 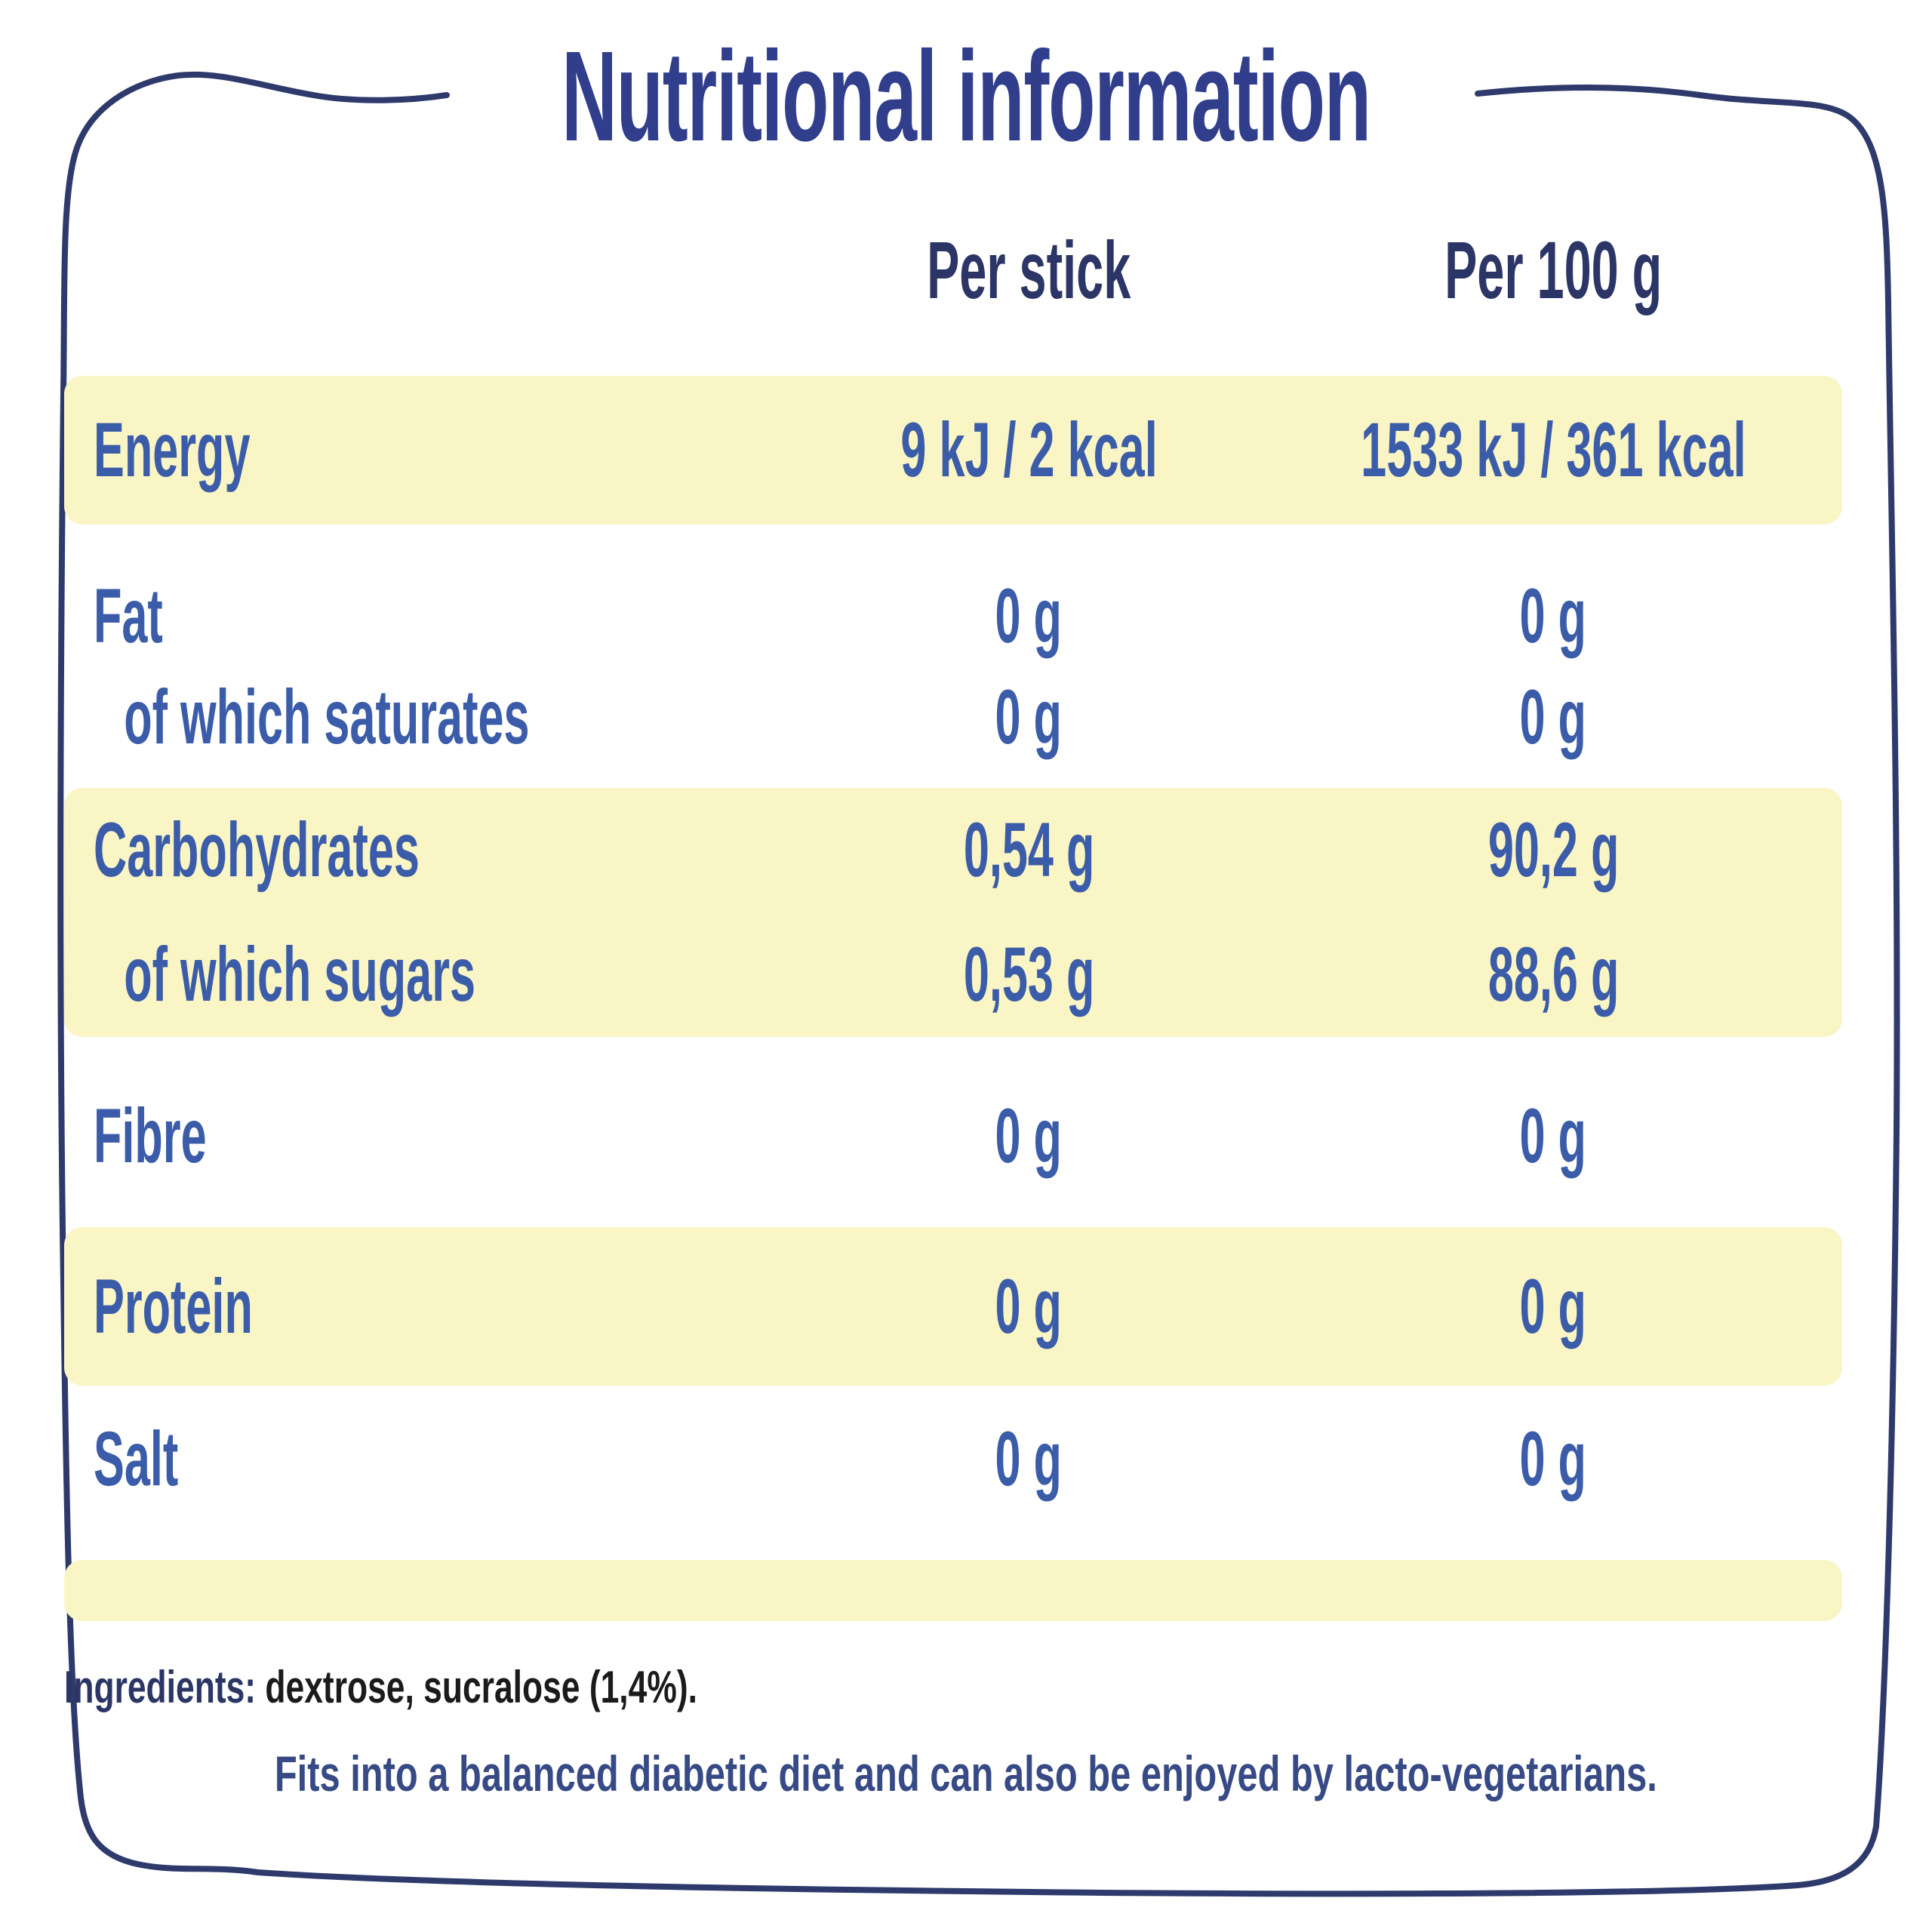 I want to click on nutrient-label: Energy, so click(x=172, y=450).